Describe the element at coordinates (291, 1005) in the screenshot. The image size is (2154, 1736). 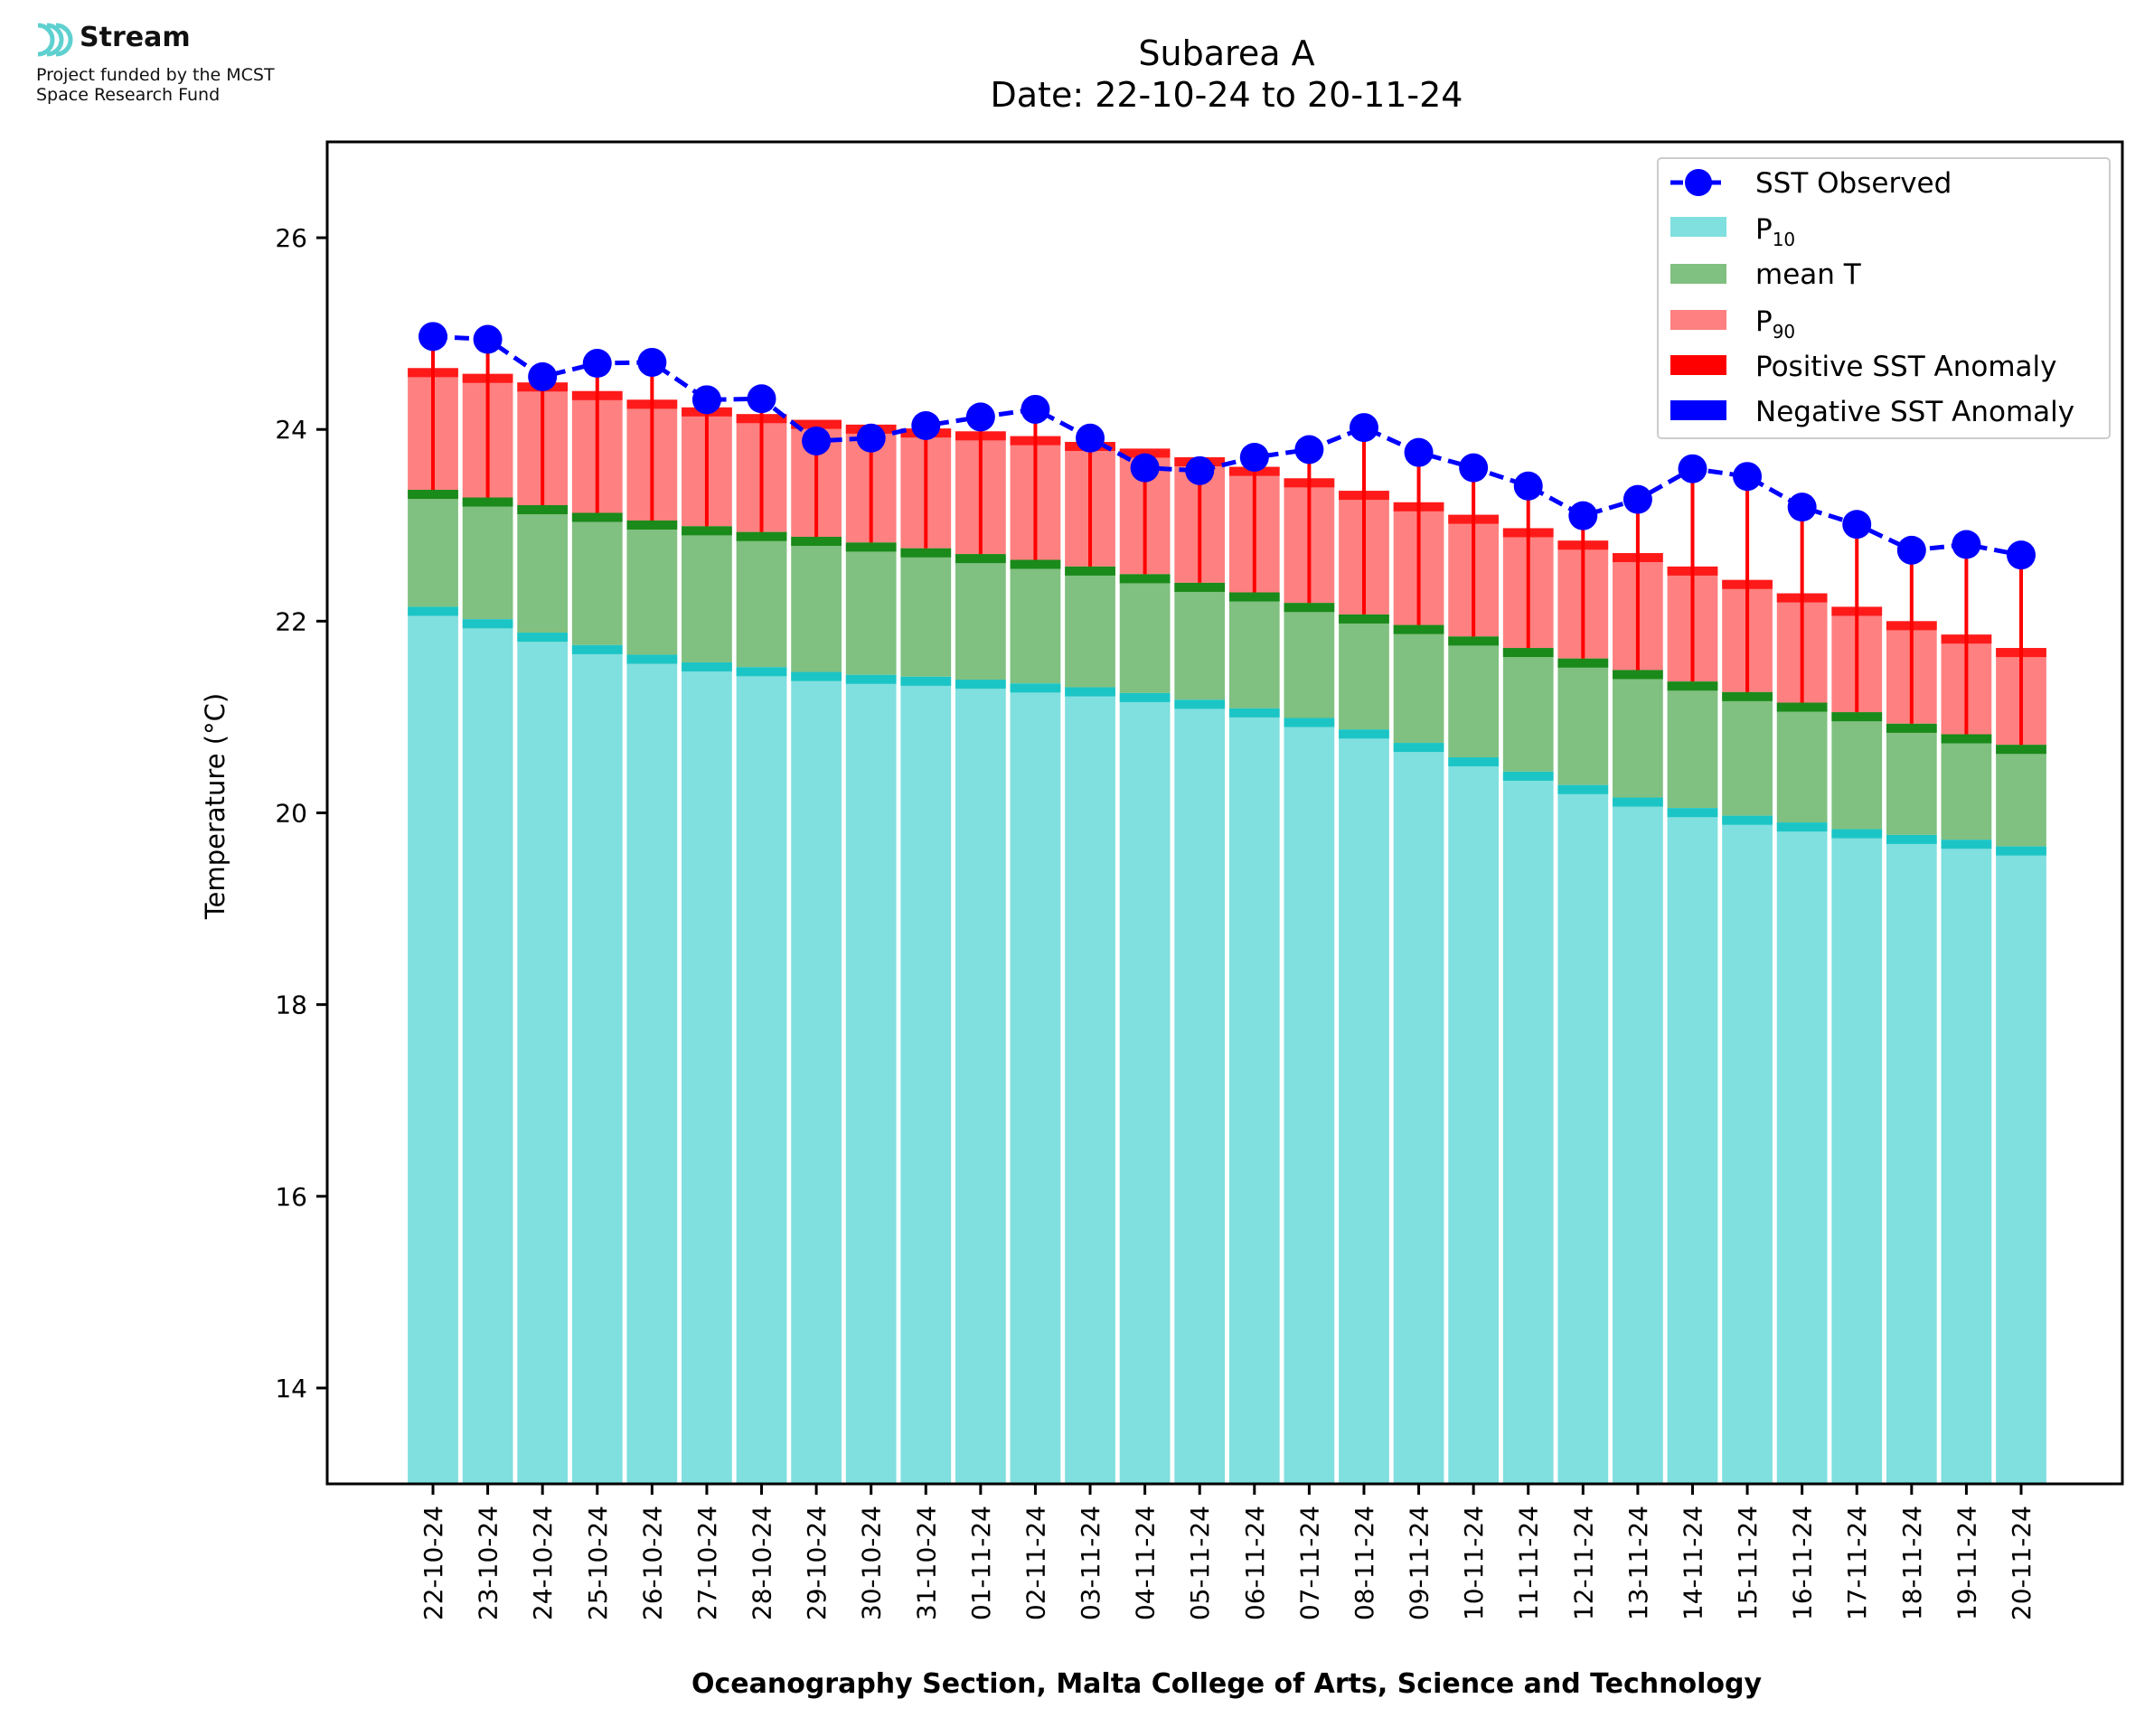
I see `y-tick-label: 18` at that location.